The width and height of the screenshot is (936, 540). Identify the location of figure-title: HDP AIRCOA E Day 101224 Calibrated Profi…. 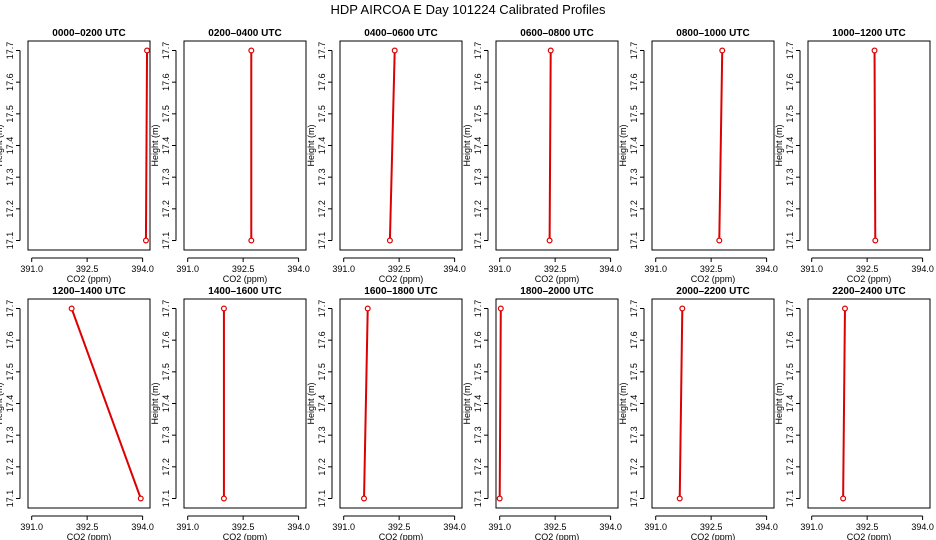
(468, 9).